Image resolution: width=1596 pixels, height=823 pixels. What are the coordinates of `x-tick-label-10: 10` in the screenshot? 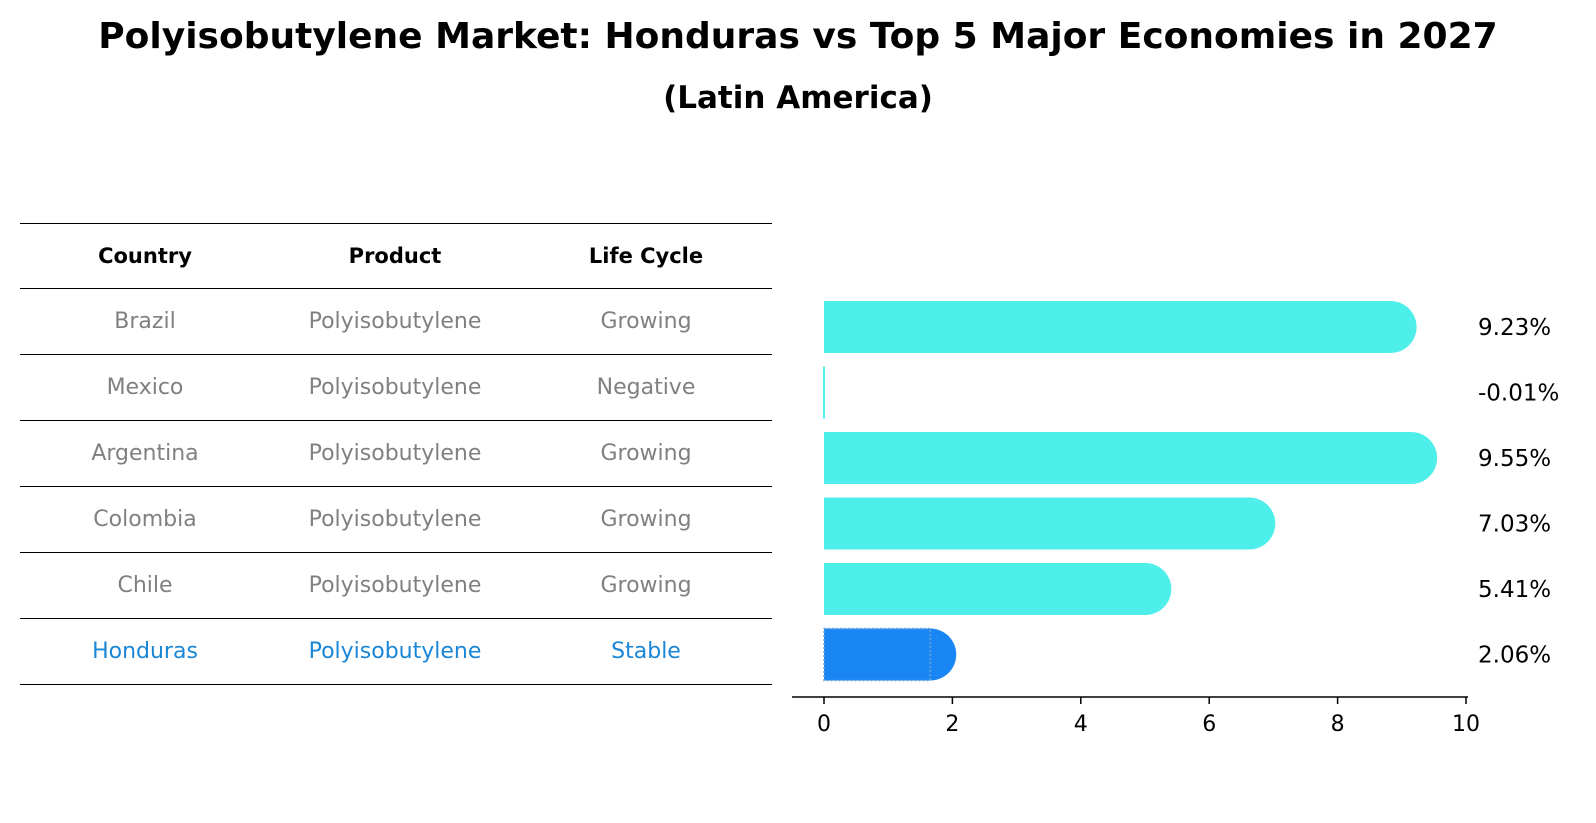 It's located at (1466, 724).